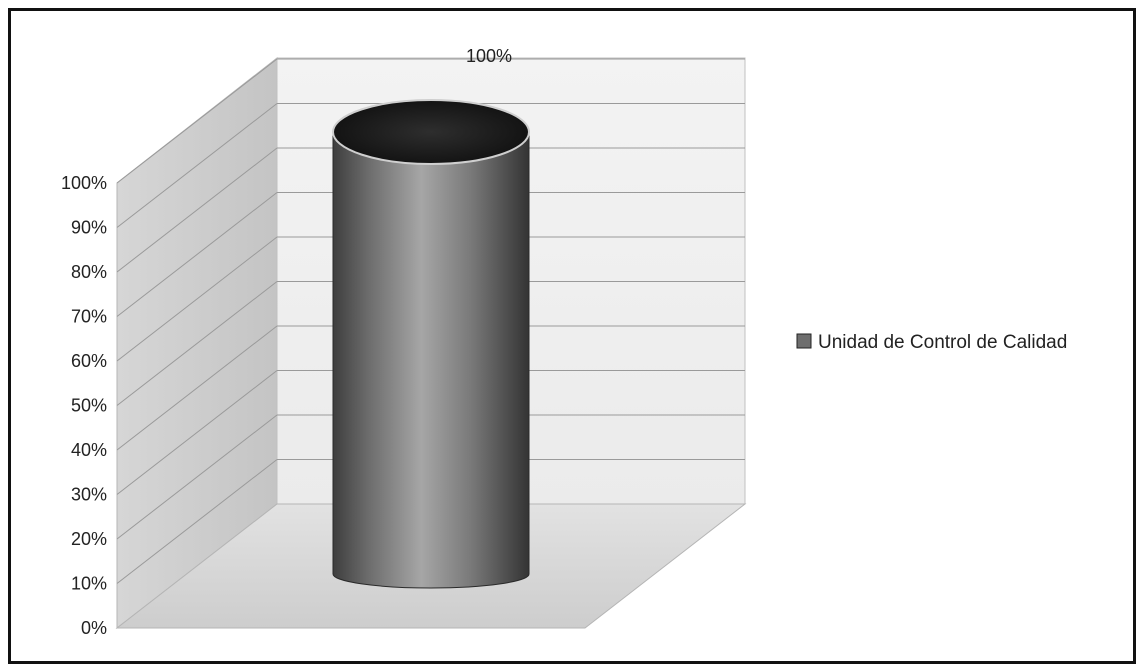 The width and height of the screenshot is (1148, 672). I want to click on data-labels: 100%, so click(489, 56).